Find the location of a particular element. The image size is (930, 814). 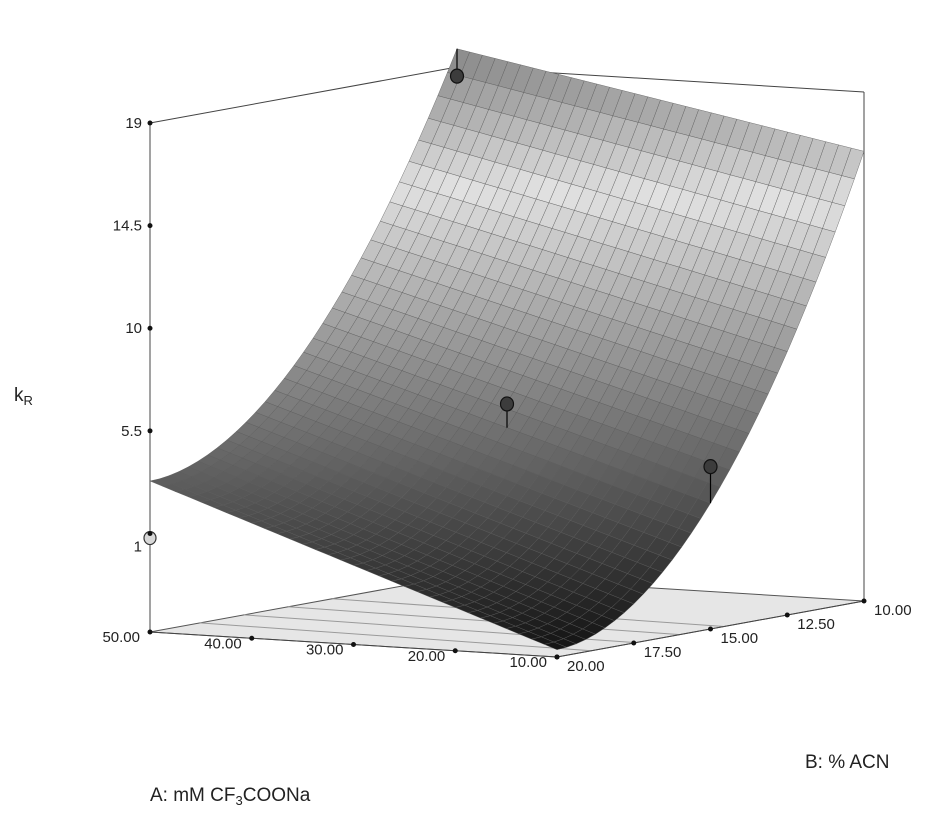

a-tick-label: 40.00 is located at coordinates (223, 643).